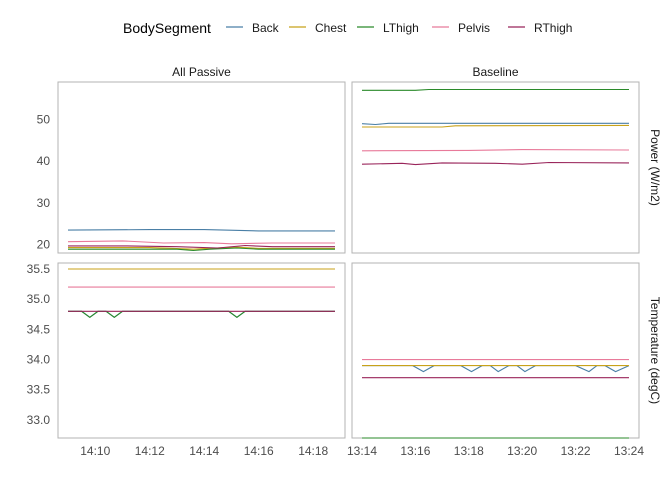 The height and width of the screenshot is (480, 672). Describe the element at coordinates (167, 28) in the screenshot. I see `legend-title: BodySegment` at that location.